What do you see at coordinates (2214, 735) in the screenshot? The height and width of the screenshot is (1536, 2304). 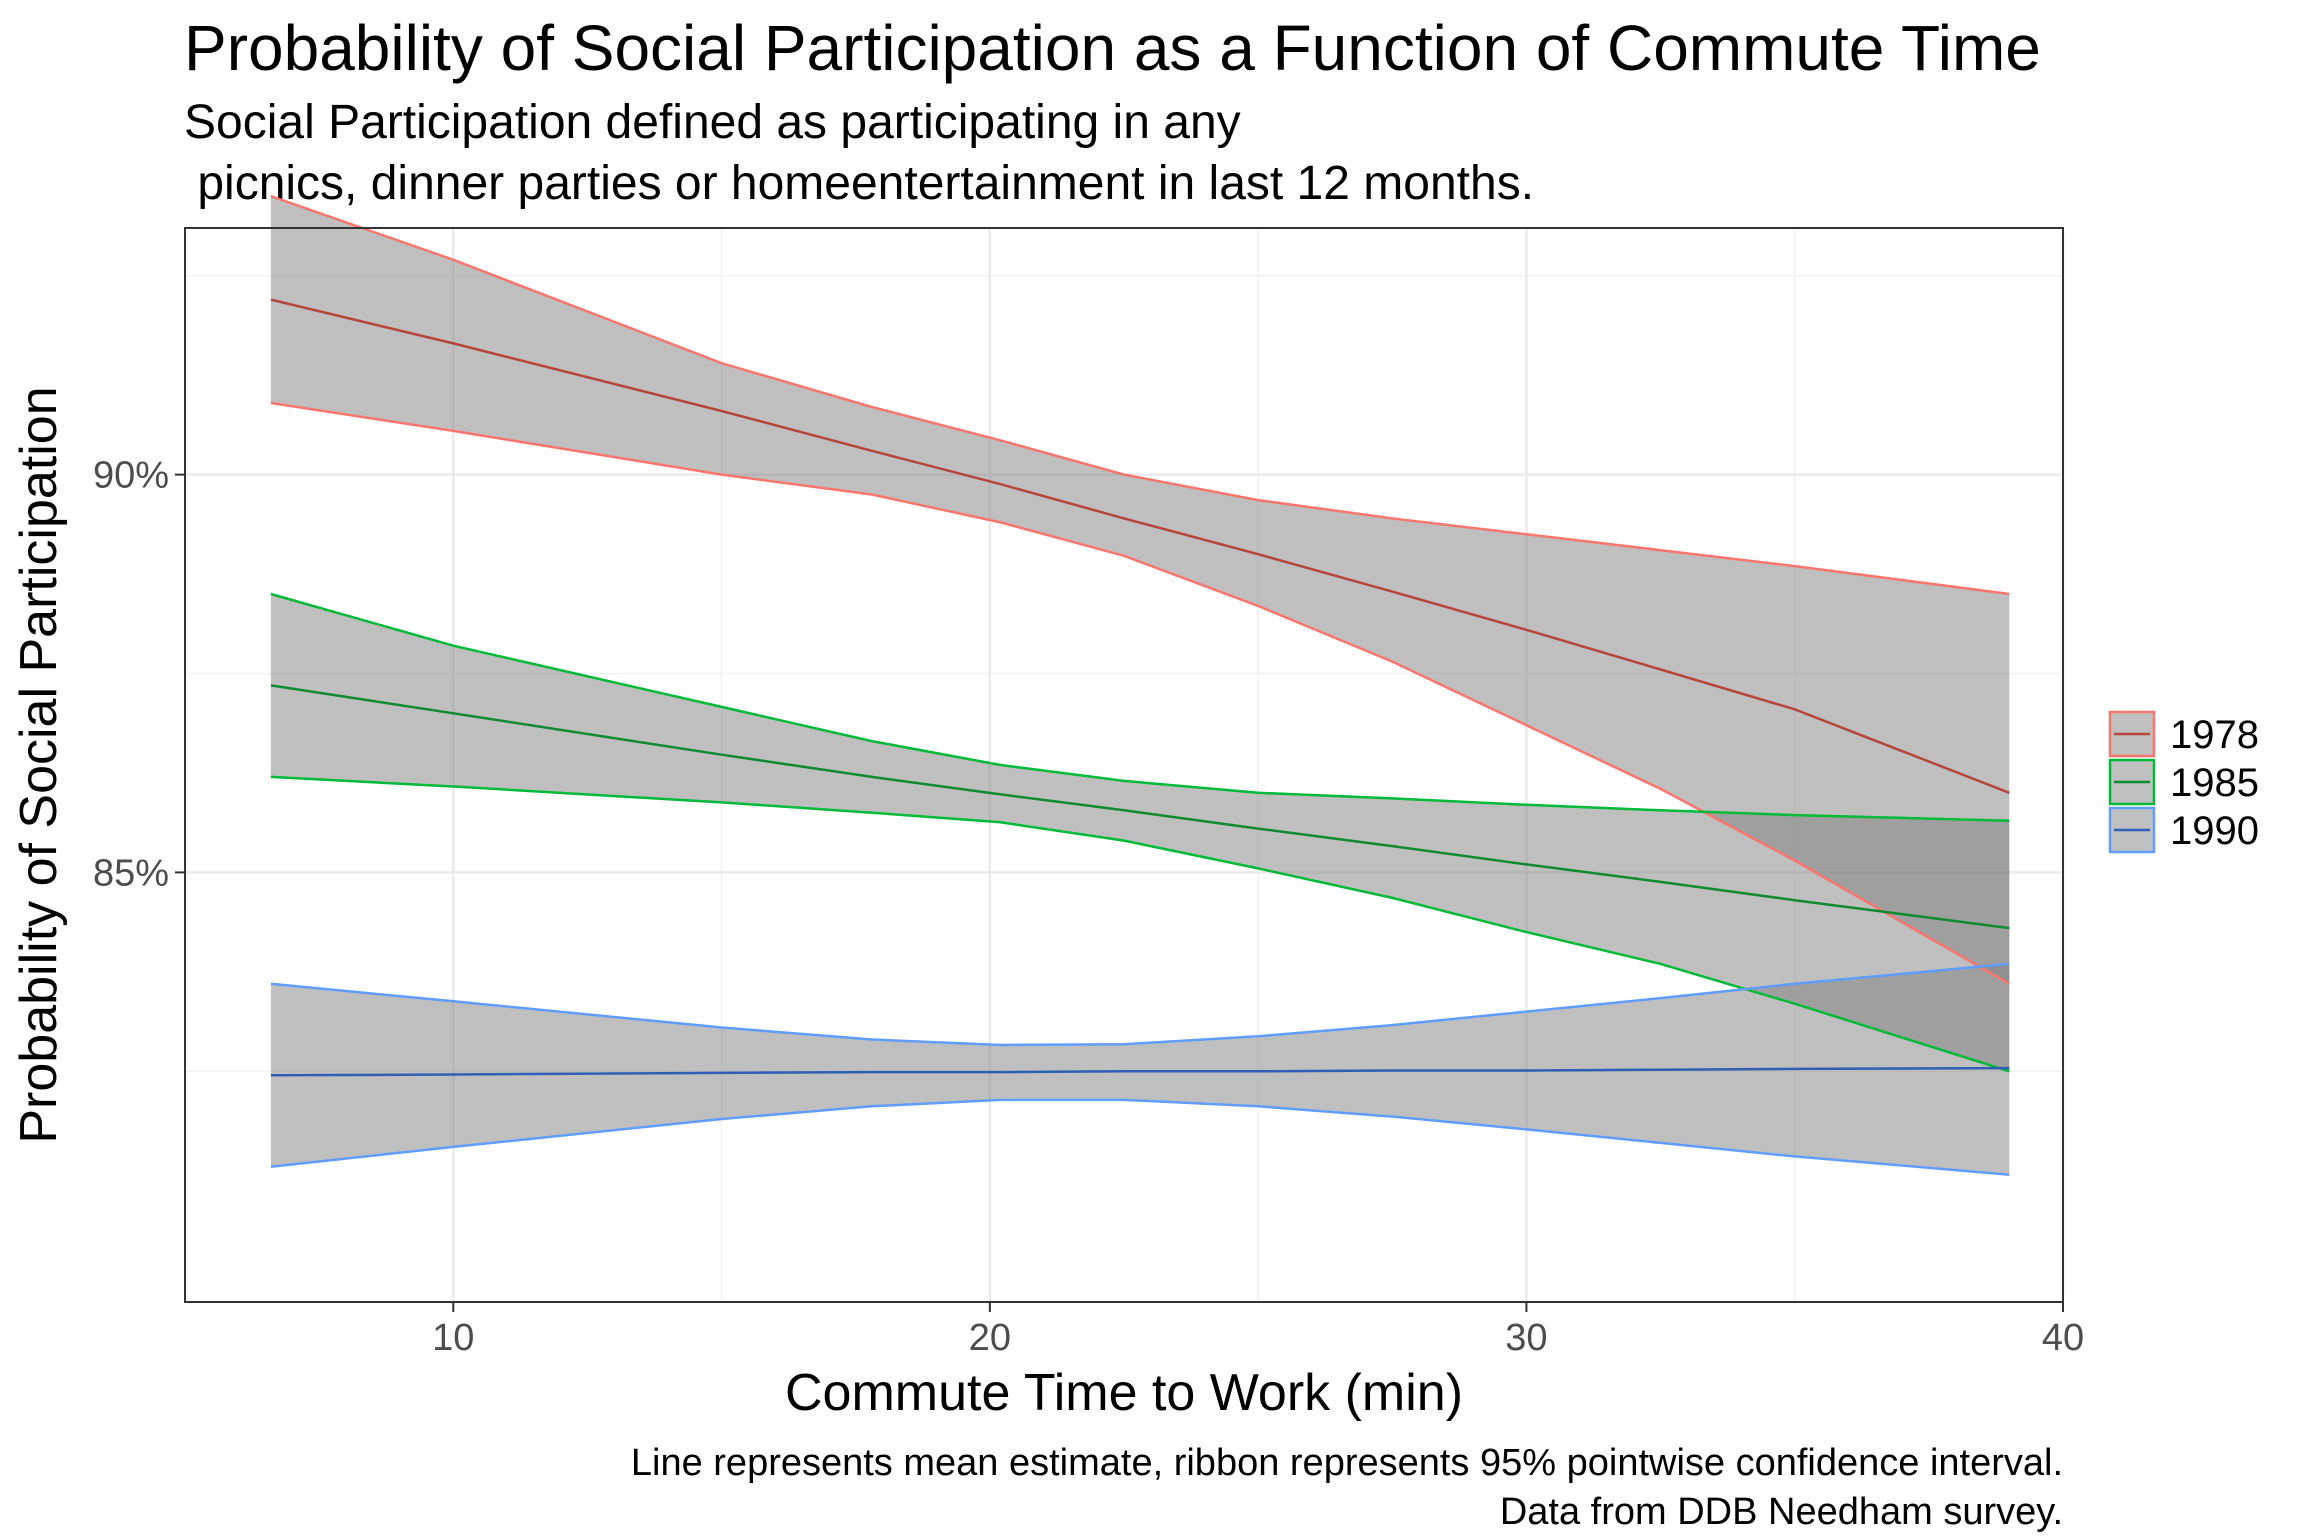 I see `legend-label-1978: 1978` at bounding box center [2214, 735].